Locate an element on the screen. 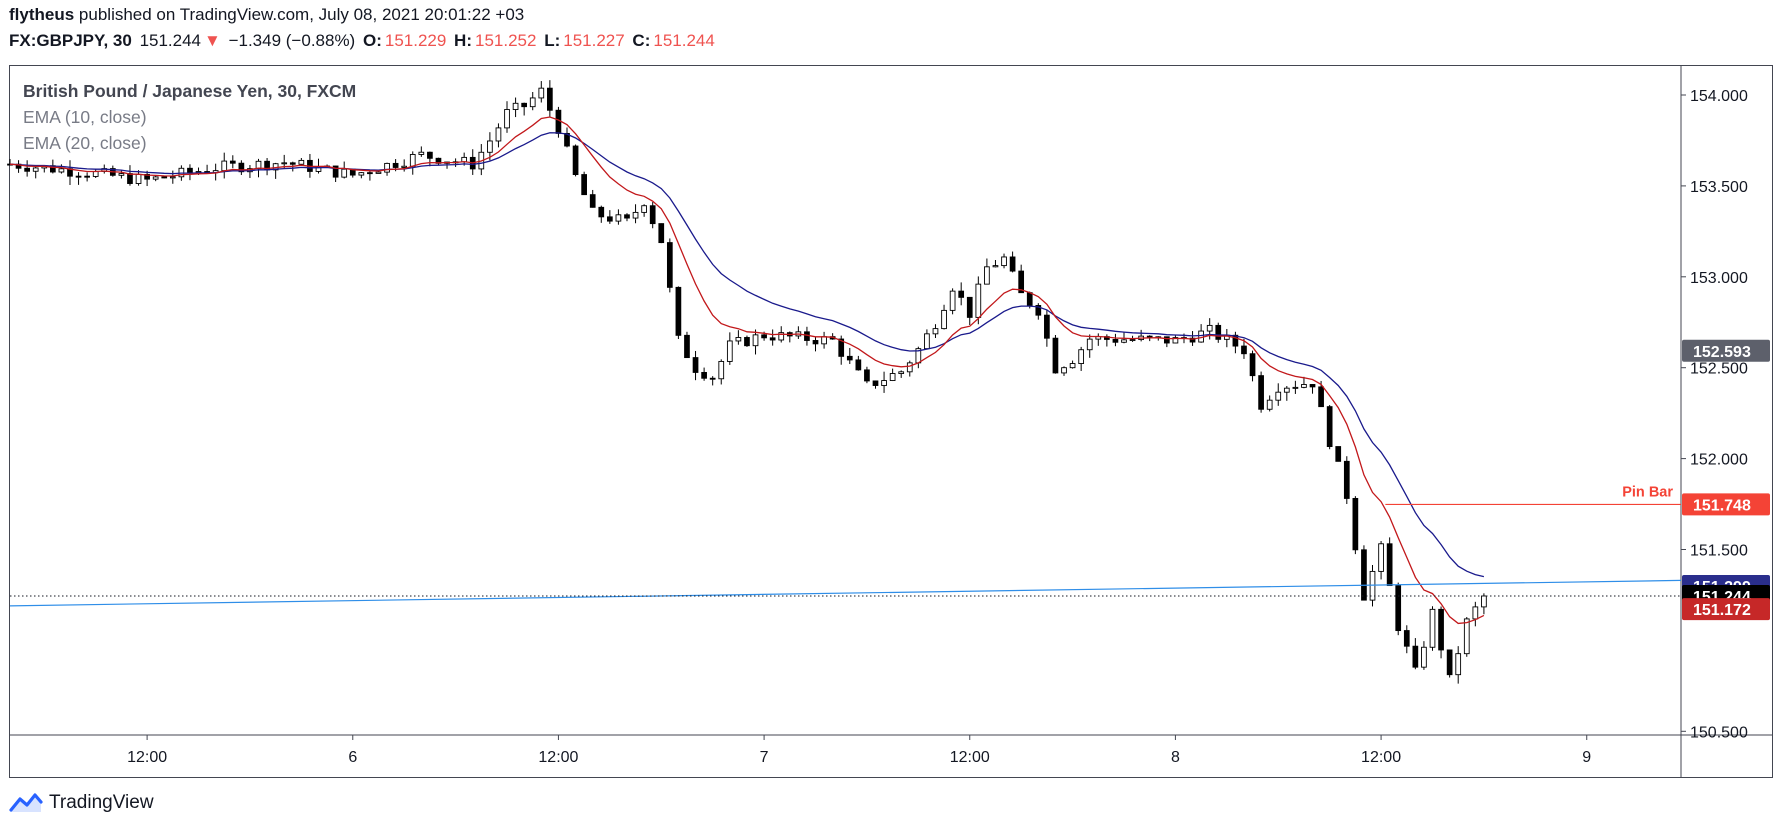 The image size is (1783, 833). legend-ema20: EMA (20, close) is located at coordinates (85, 143).